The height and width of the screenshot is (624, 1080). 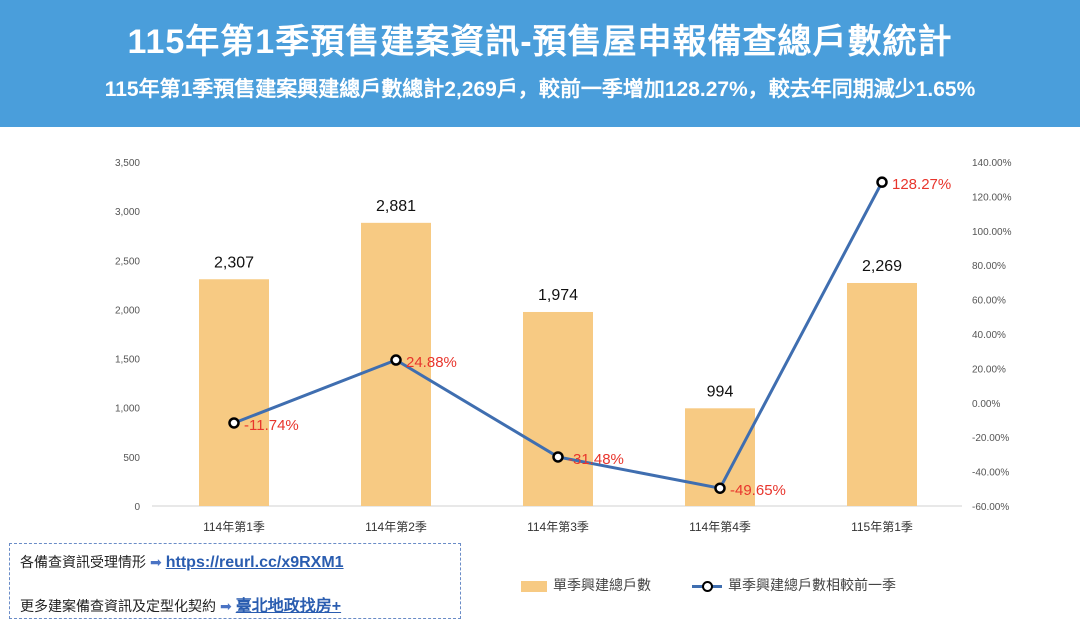 I want to click on category-label: 115年第1季, so click(x=882, y=527).